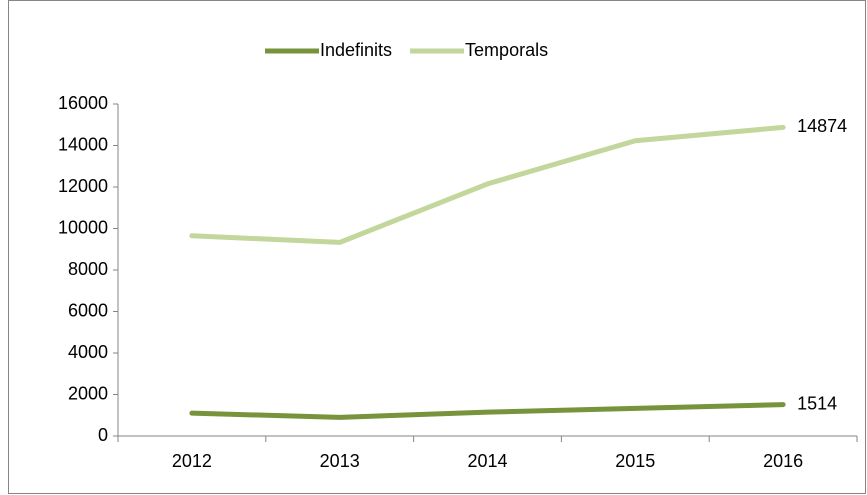 This screenshot has width=867, height=495. I want to click on legend-label: Temporals, so click(506, 50).